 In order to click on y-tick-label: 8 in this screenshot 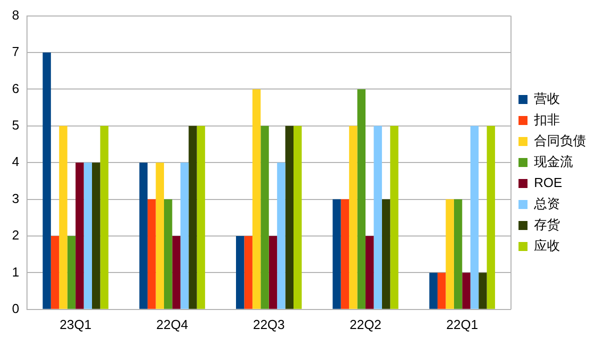, I will do `click(16, 14)`.